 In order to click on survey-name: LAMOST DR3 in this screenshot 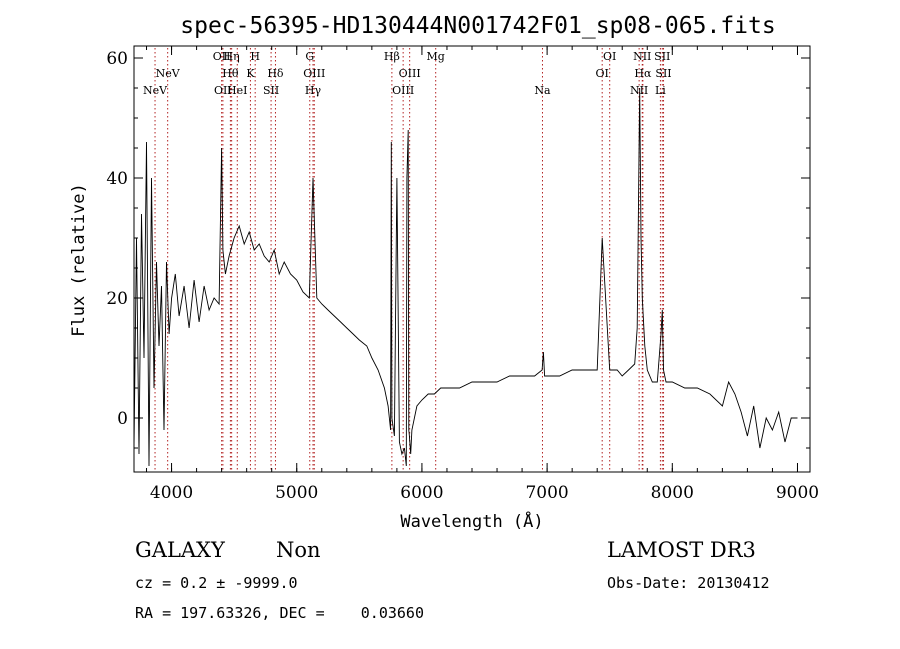, I will do `click(681, 550)`.